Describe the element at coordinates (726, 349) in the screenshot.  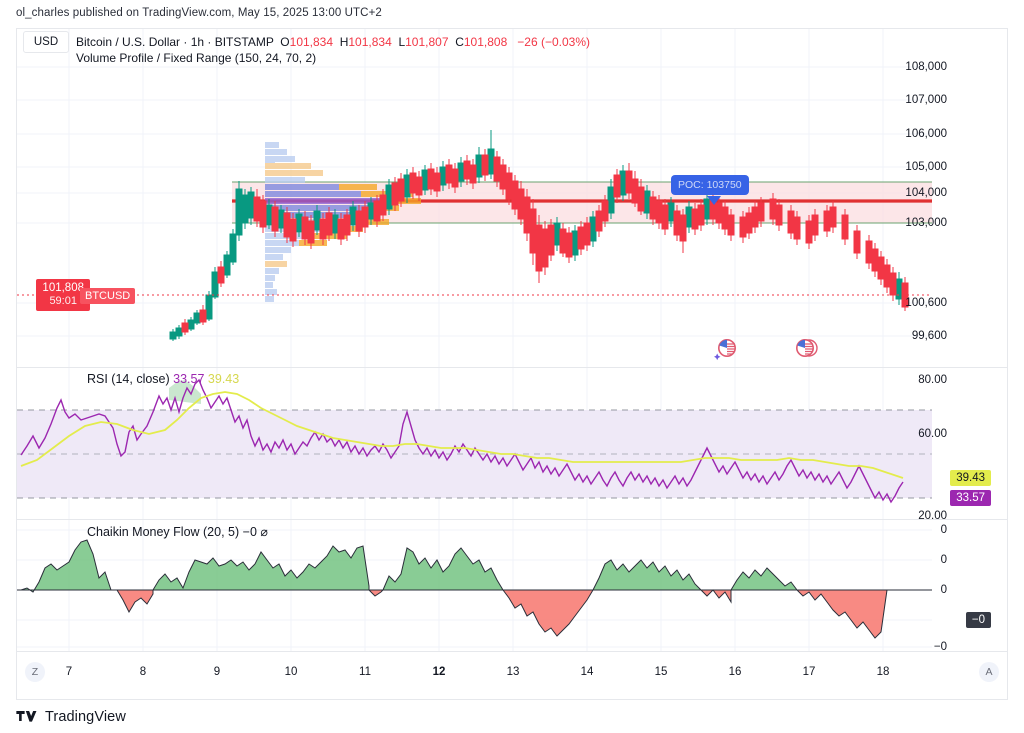
I see `us-flag-event-icon` at that location.